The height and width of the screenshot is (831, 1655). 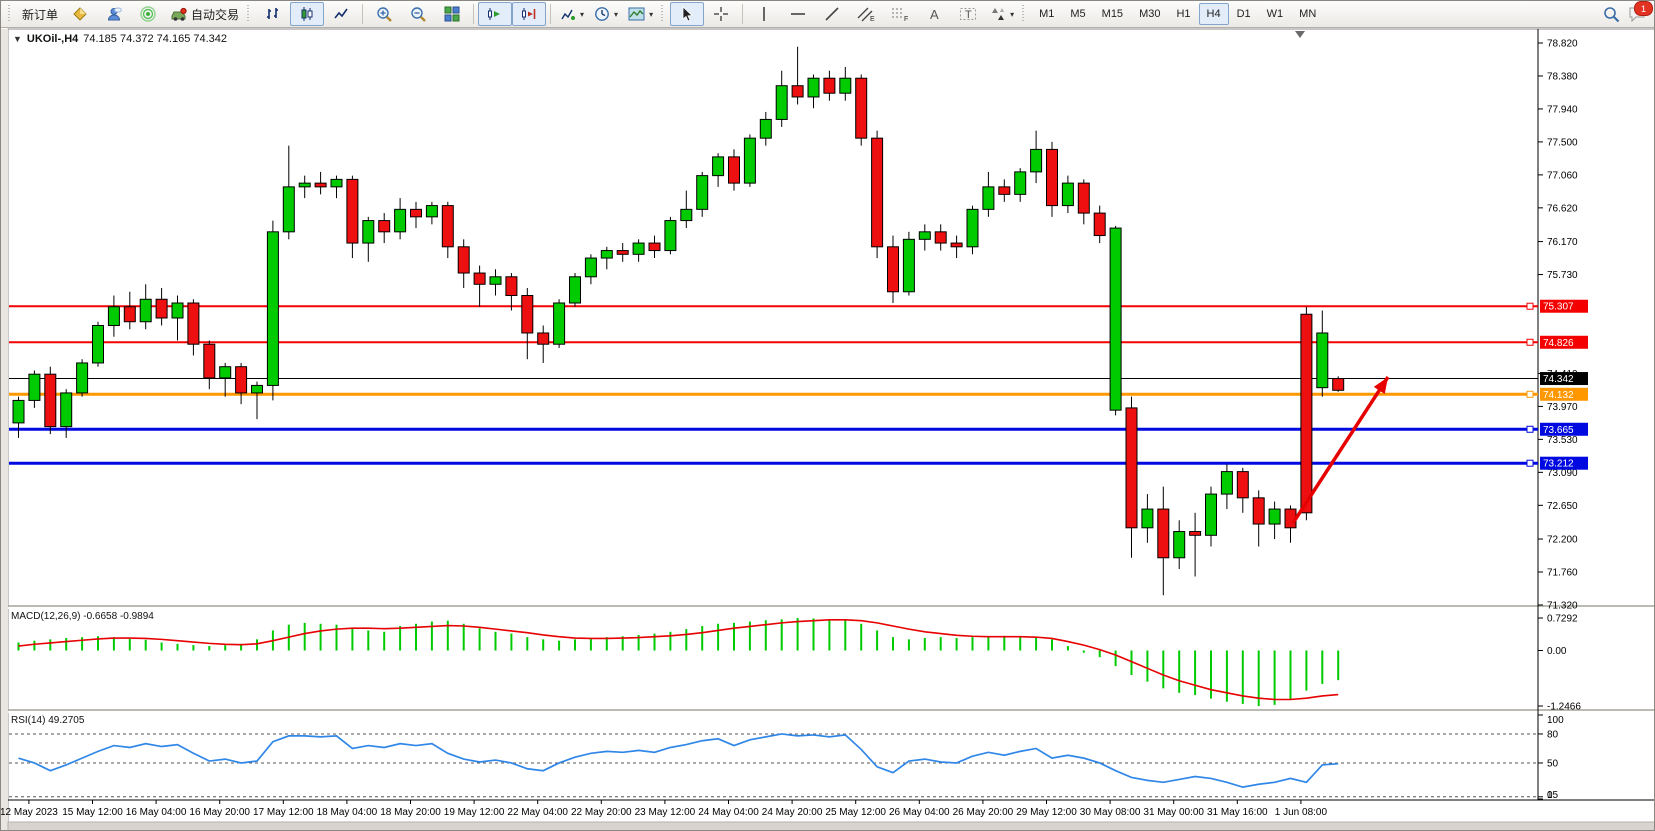 I want to click on timeframe-button-d1: D1, so click(x=1243, y=14).